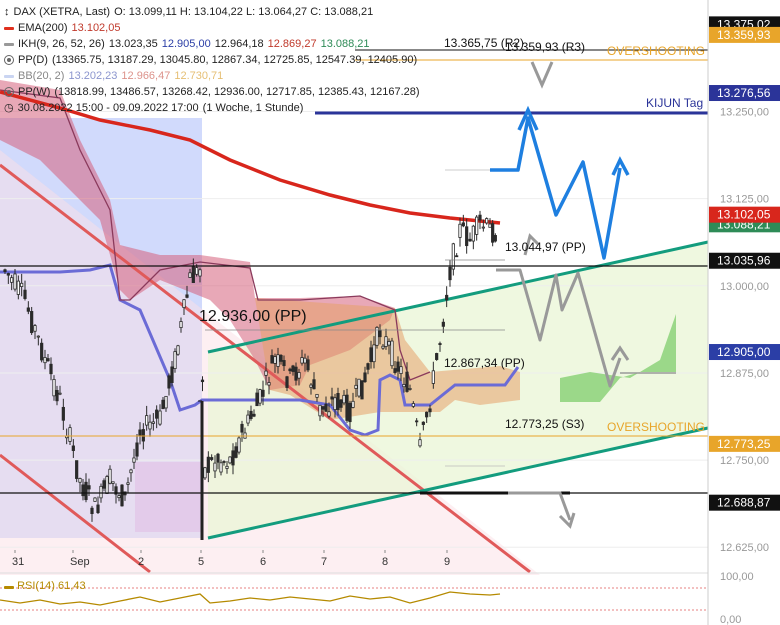 The width and height of the screenshot is (780, 625). I want to click on legend-label: PP(D), so click(33, 60).